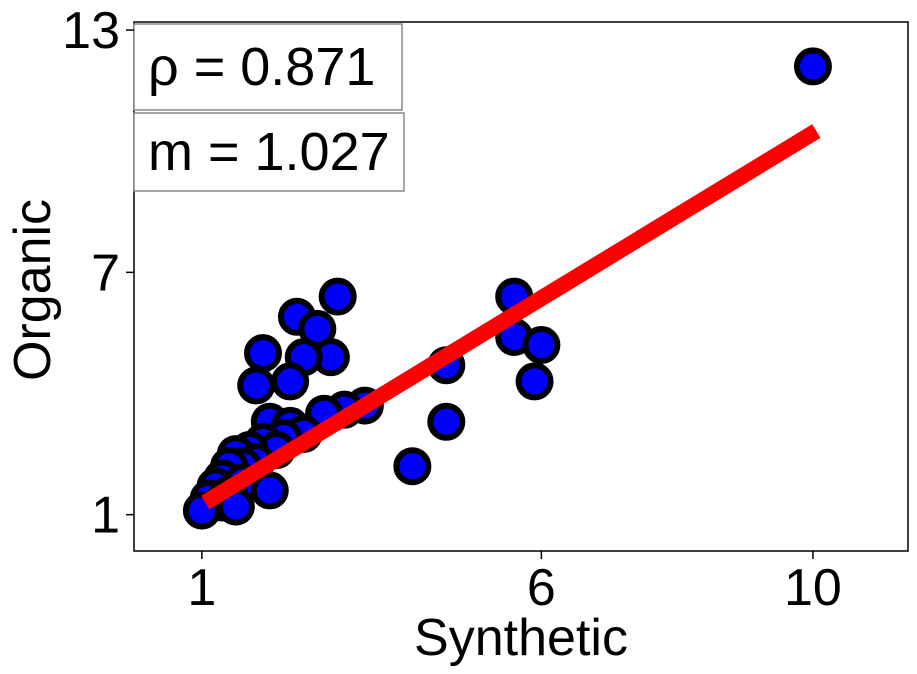 This screenshot has width=917, height=674. What do you see at coordinates (91, 31) in the screenshot?
I see `y-tick-label: 13` at bounding box center [91, 31].